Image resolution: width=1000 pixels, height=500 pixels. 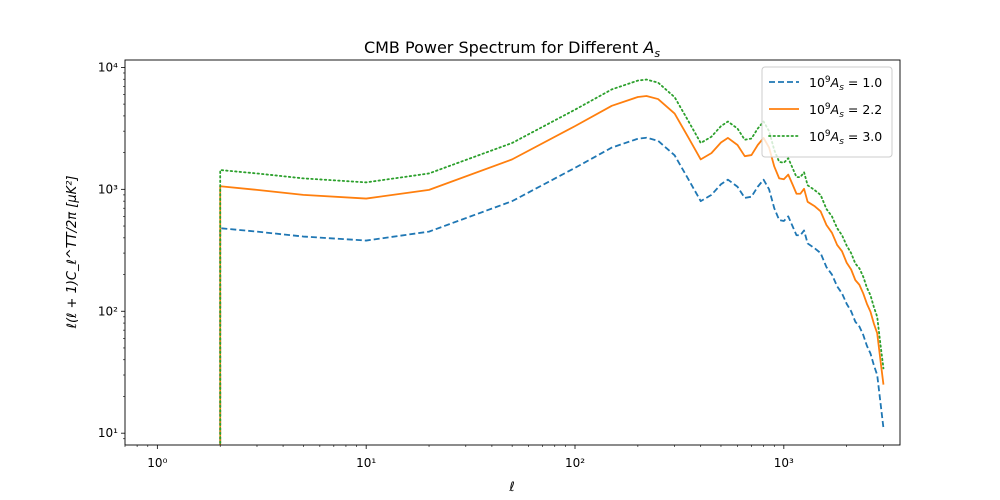 I want to click on x-axis: 10⁰ 10¹ 10² 10³, so click(x=504, y=457).